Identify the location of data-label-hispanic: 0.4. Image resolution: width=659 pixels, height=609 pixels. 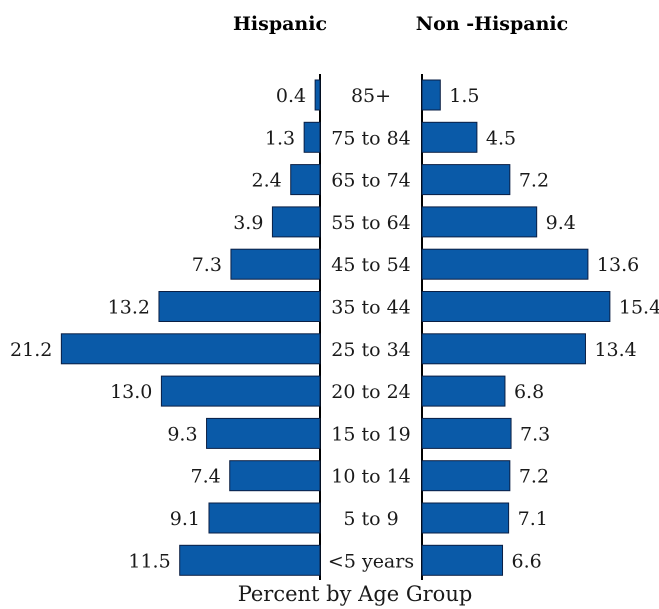
(291, 96).